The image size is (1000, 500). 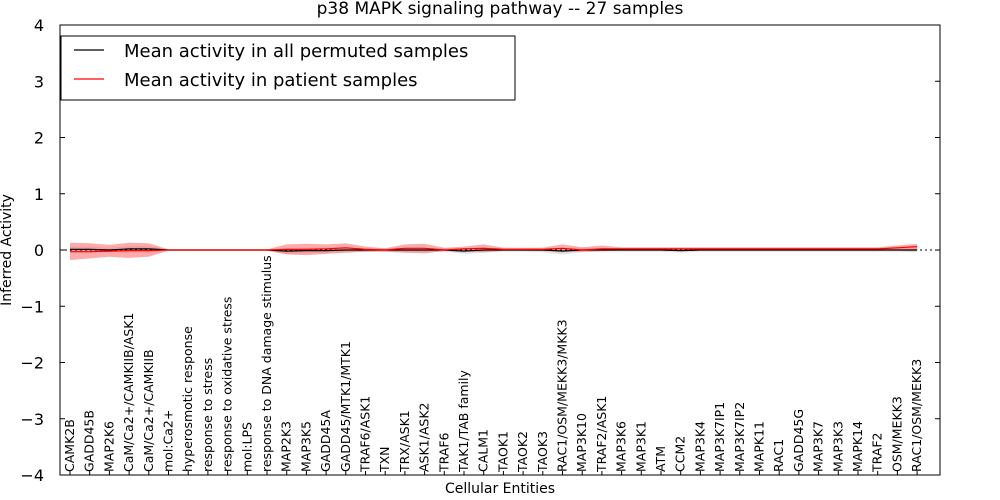 I want to click on x-tick-label: response to stress, so click(x=207, y=415).